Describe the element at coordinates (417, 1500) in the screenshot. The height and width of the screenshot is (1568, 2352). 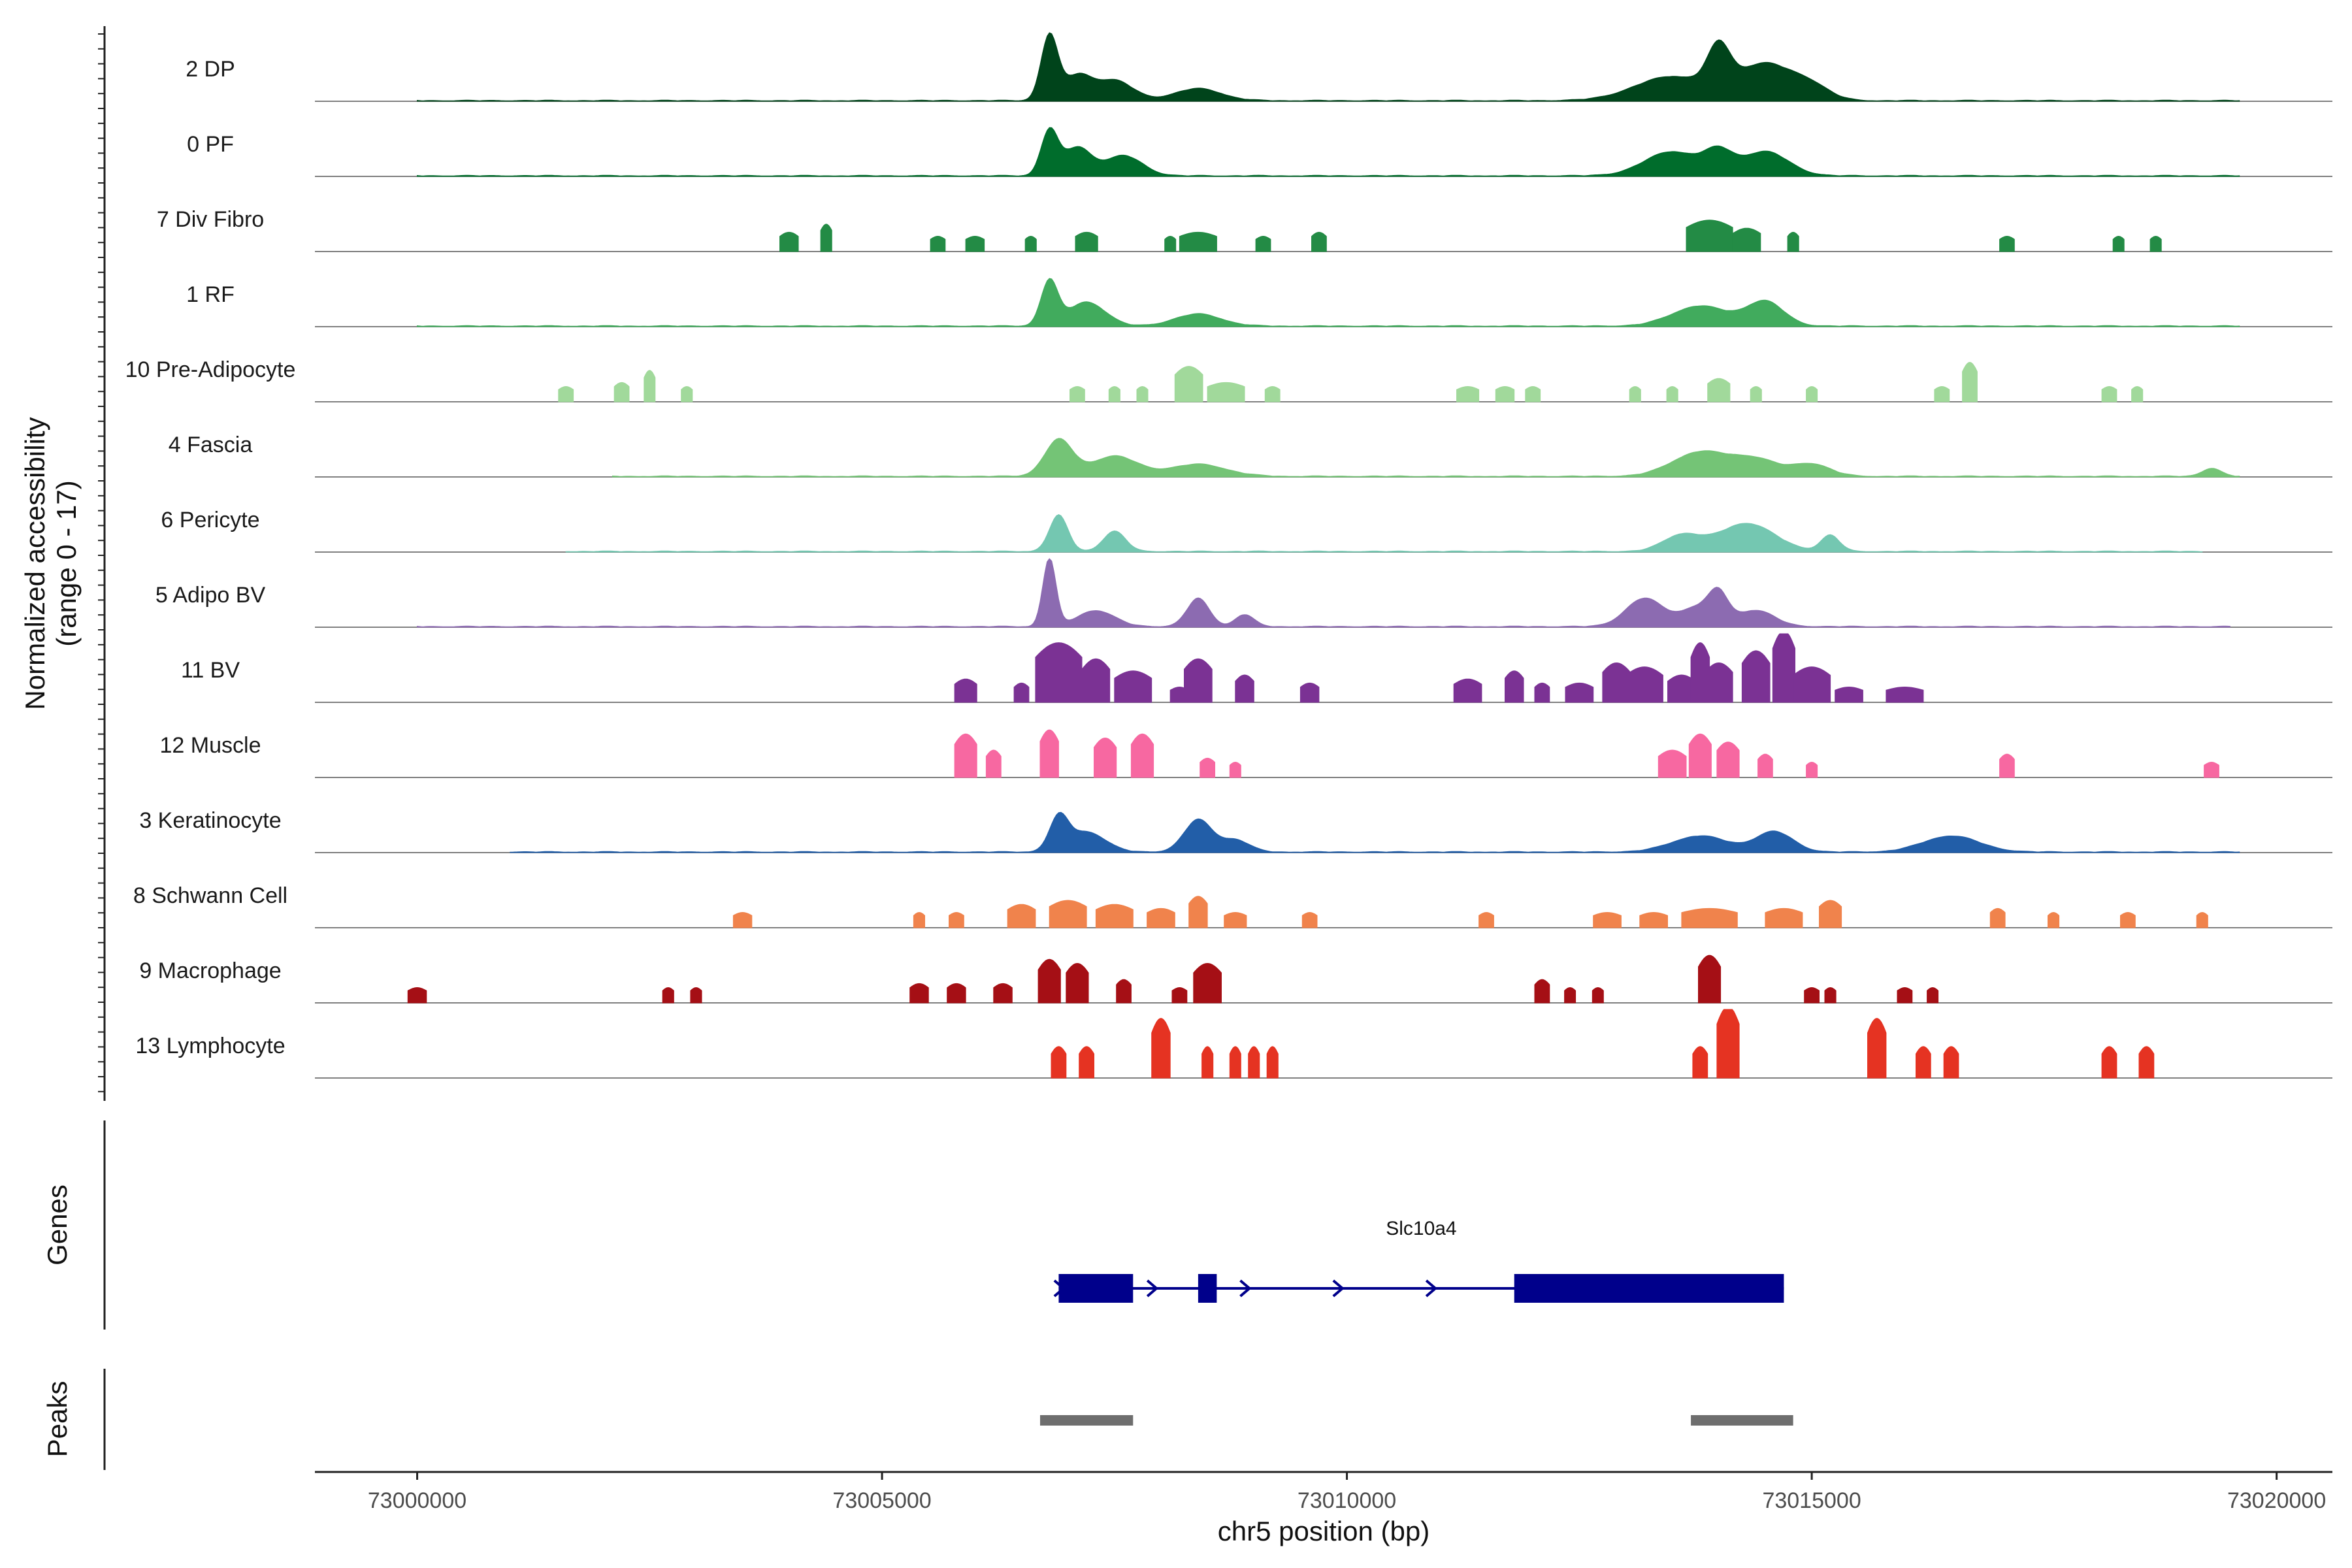
I see `x-tick-label: 73000000` at that location.